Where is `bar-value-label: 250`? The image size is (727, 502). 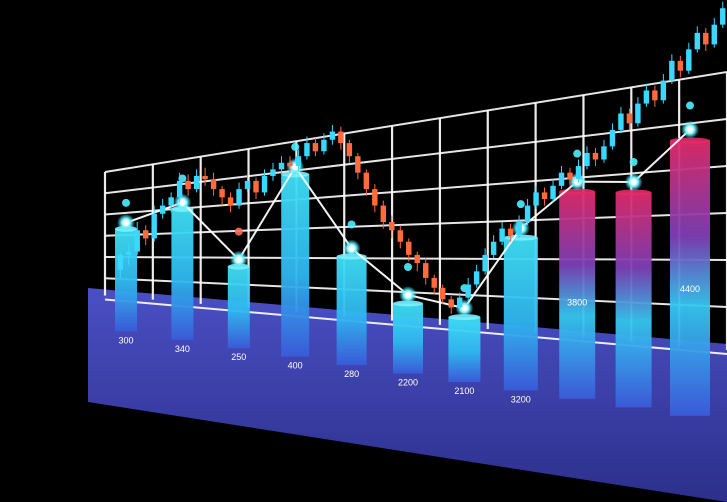 bar-value-label: 250 is located at coordinates (238, 357).